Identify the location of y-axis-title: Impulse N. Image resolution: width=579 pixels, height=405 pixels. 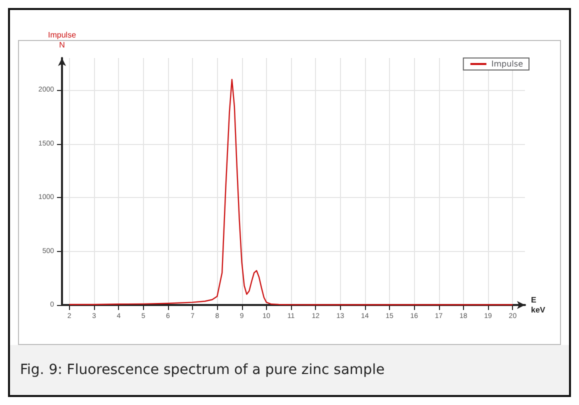
(62, 40).